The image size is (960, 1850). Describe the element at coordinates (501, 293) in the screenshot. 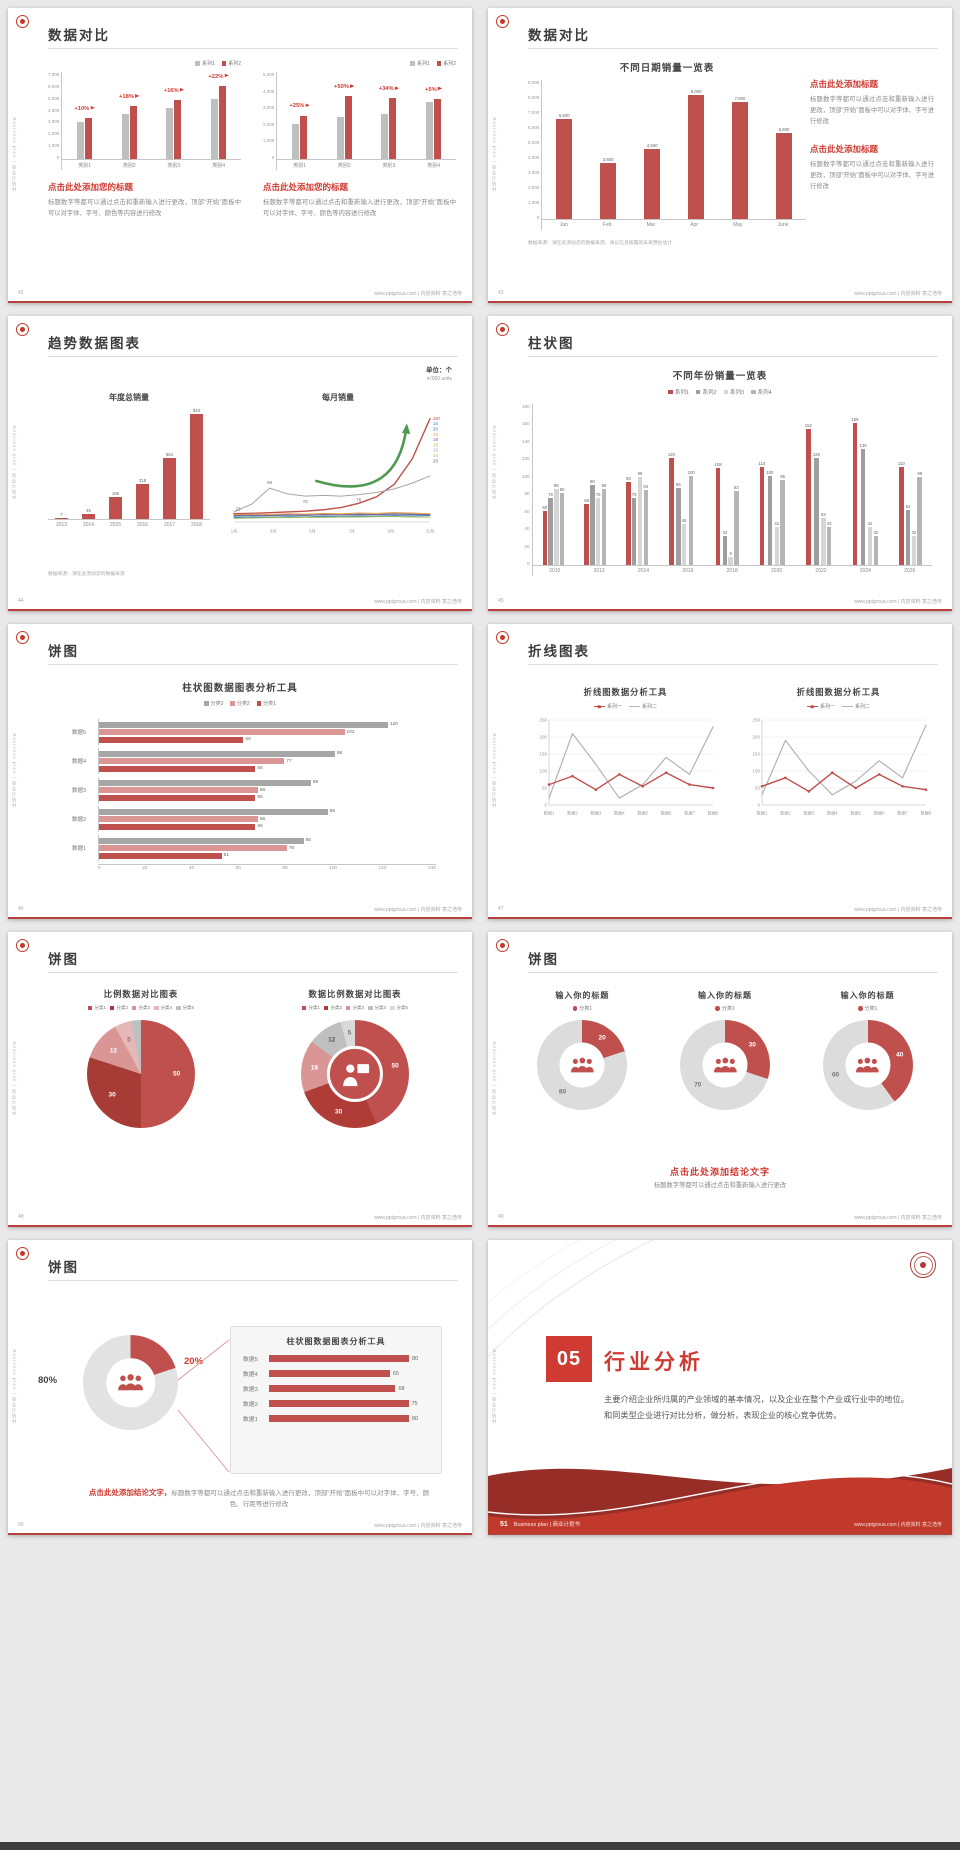

I see `page-number: 43` at that location.